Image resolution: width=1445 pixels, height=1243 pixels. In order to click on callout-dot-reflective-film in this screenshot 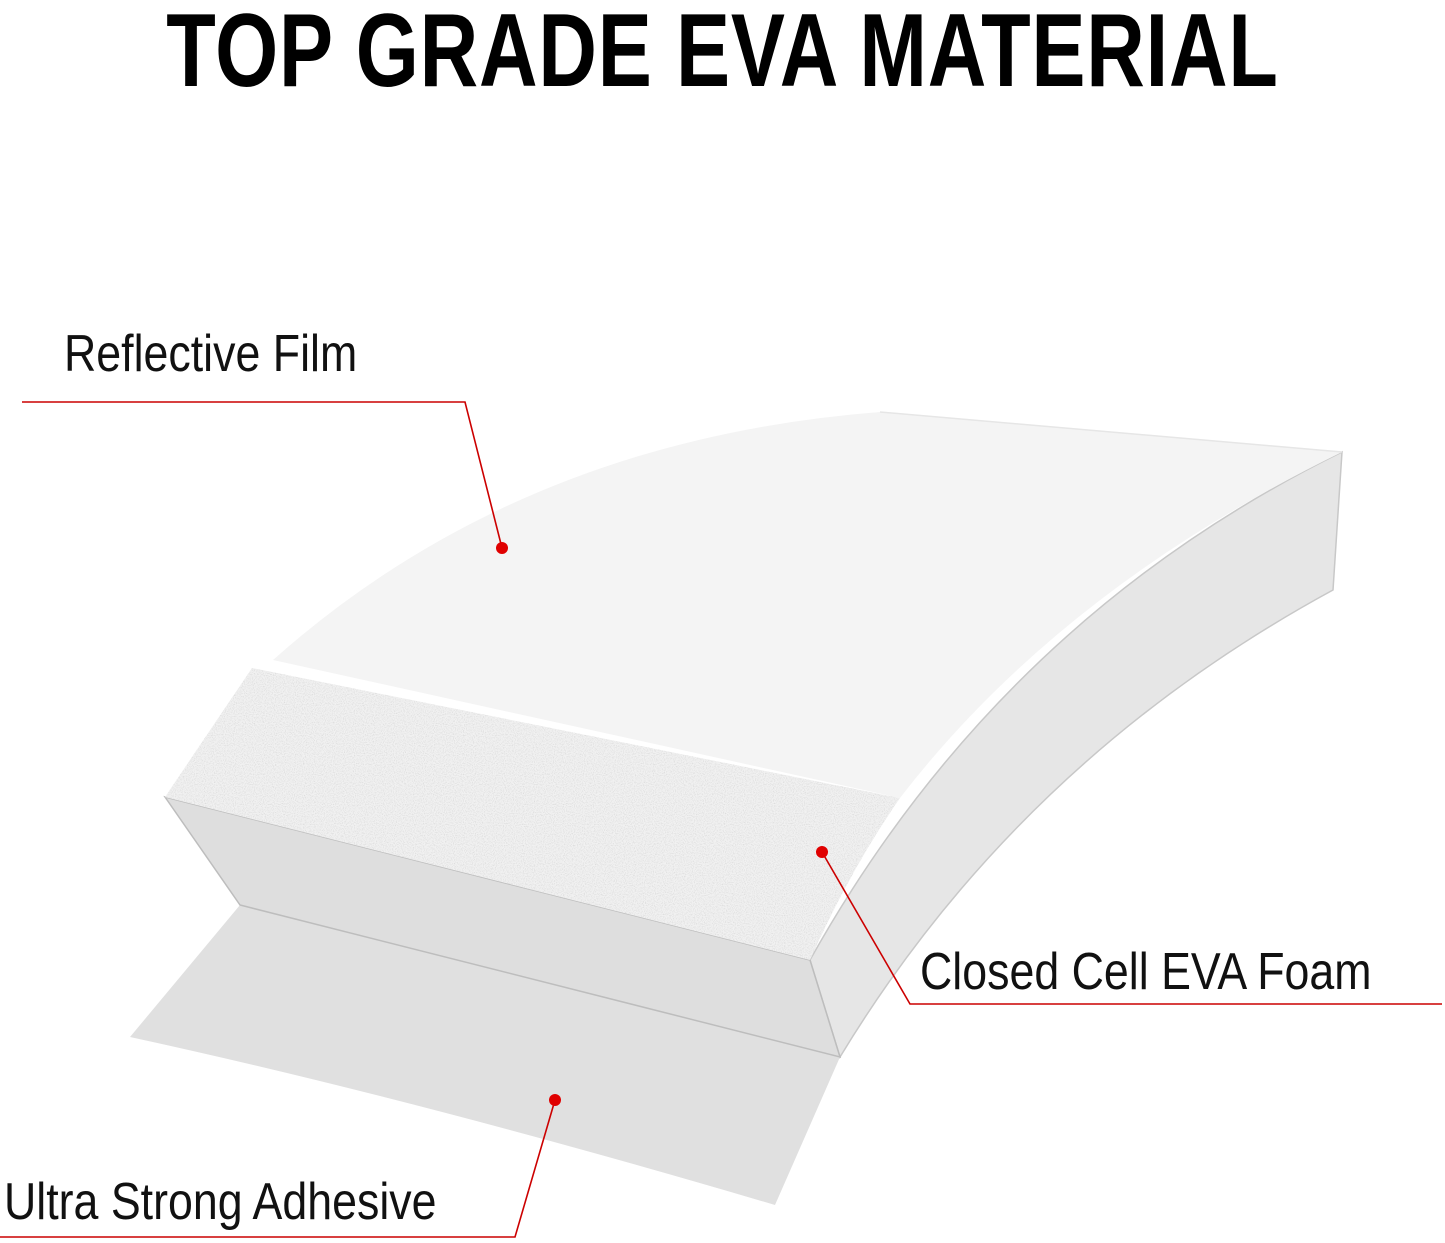, I will do `click(502, 548)`.